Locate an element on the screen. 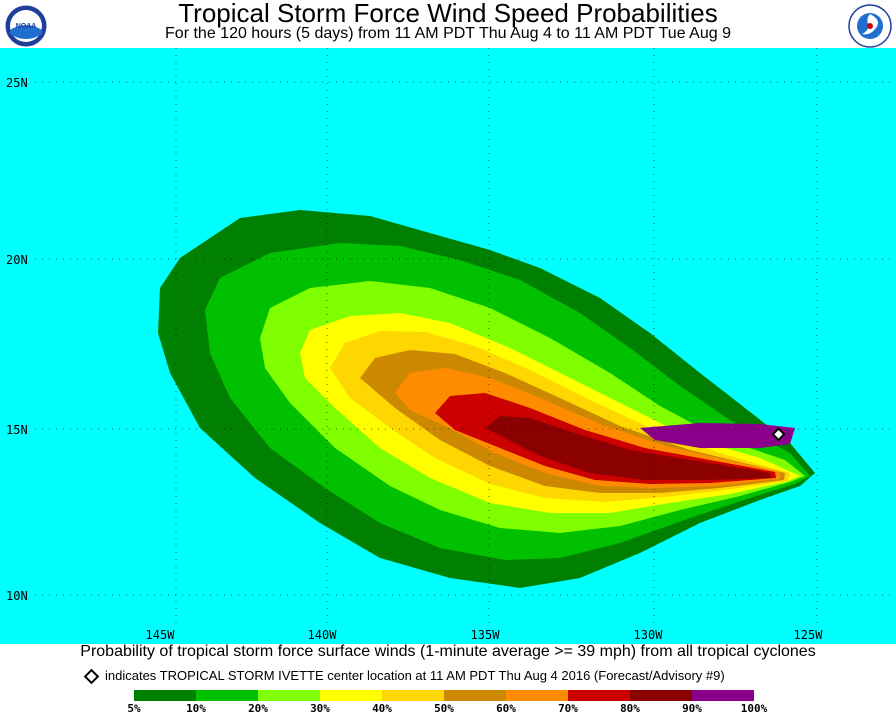  legend-label: 70% is located at coordinates (568, 708).